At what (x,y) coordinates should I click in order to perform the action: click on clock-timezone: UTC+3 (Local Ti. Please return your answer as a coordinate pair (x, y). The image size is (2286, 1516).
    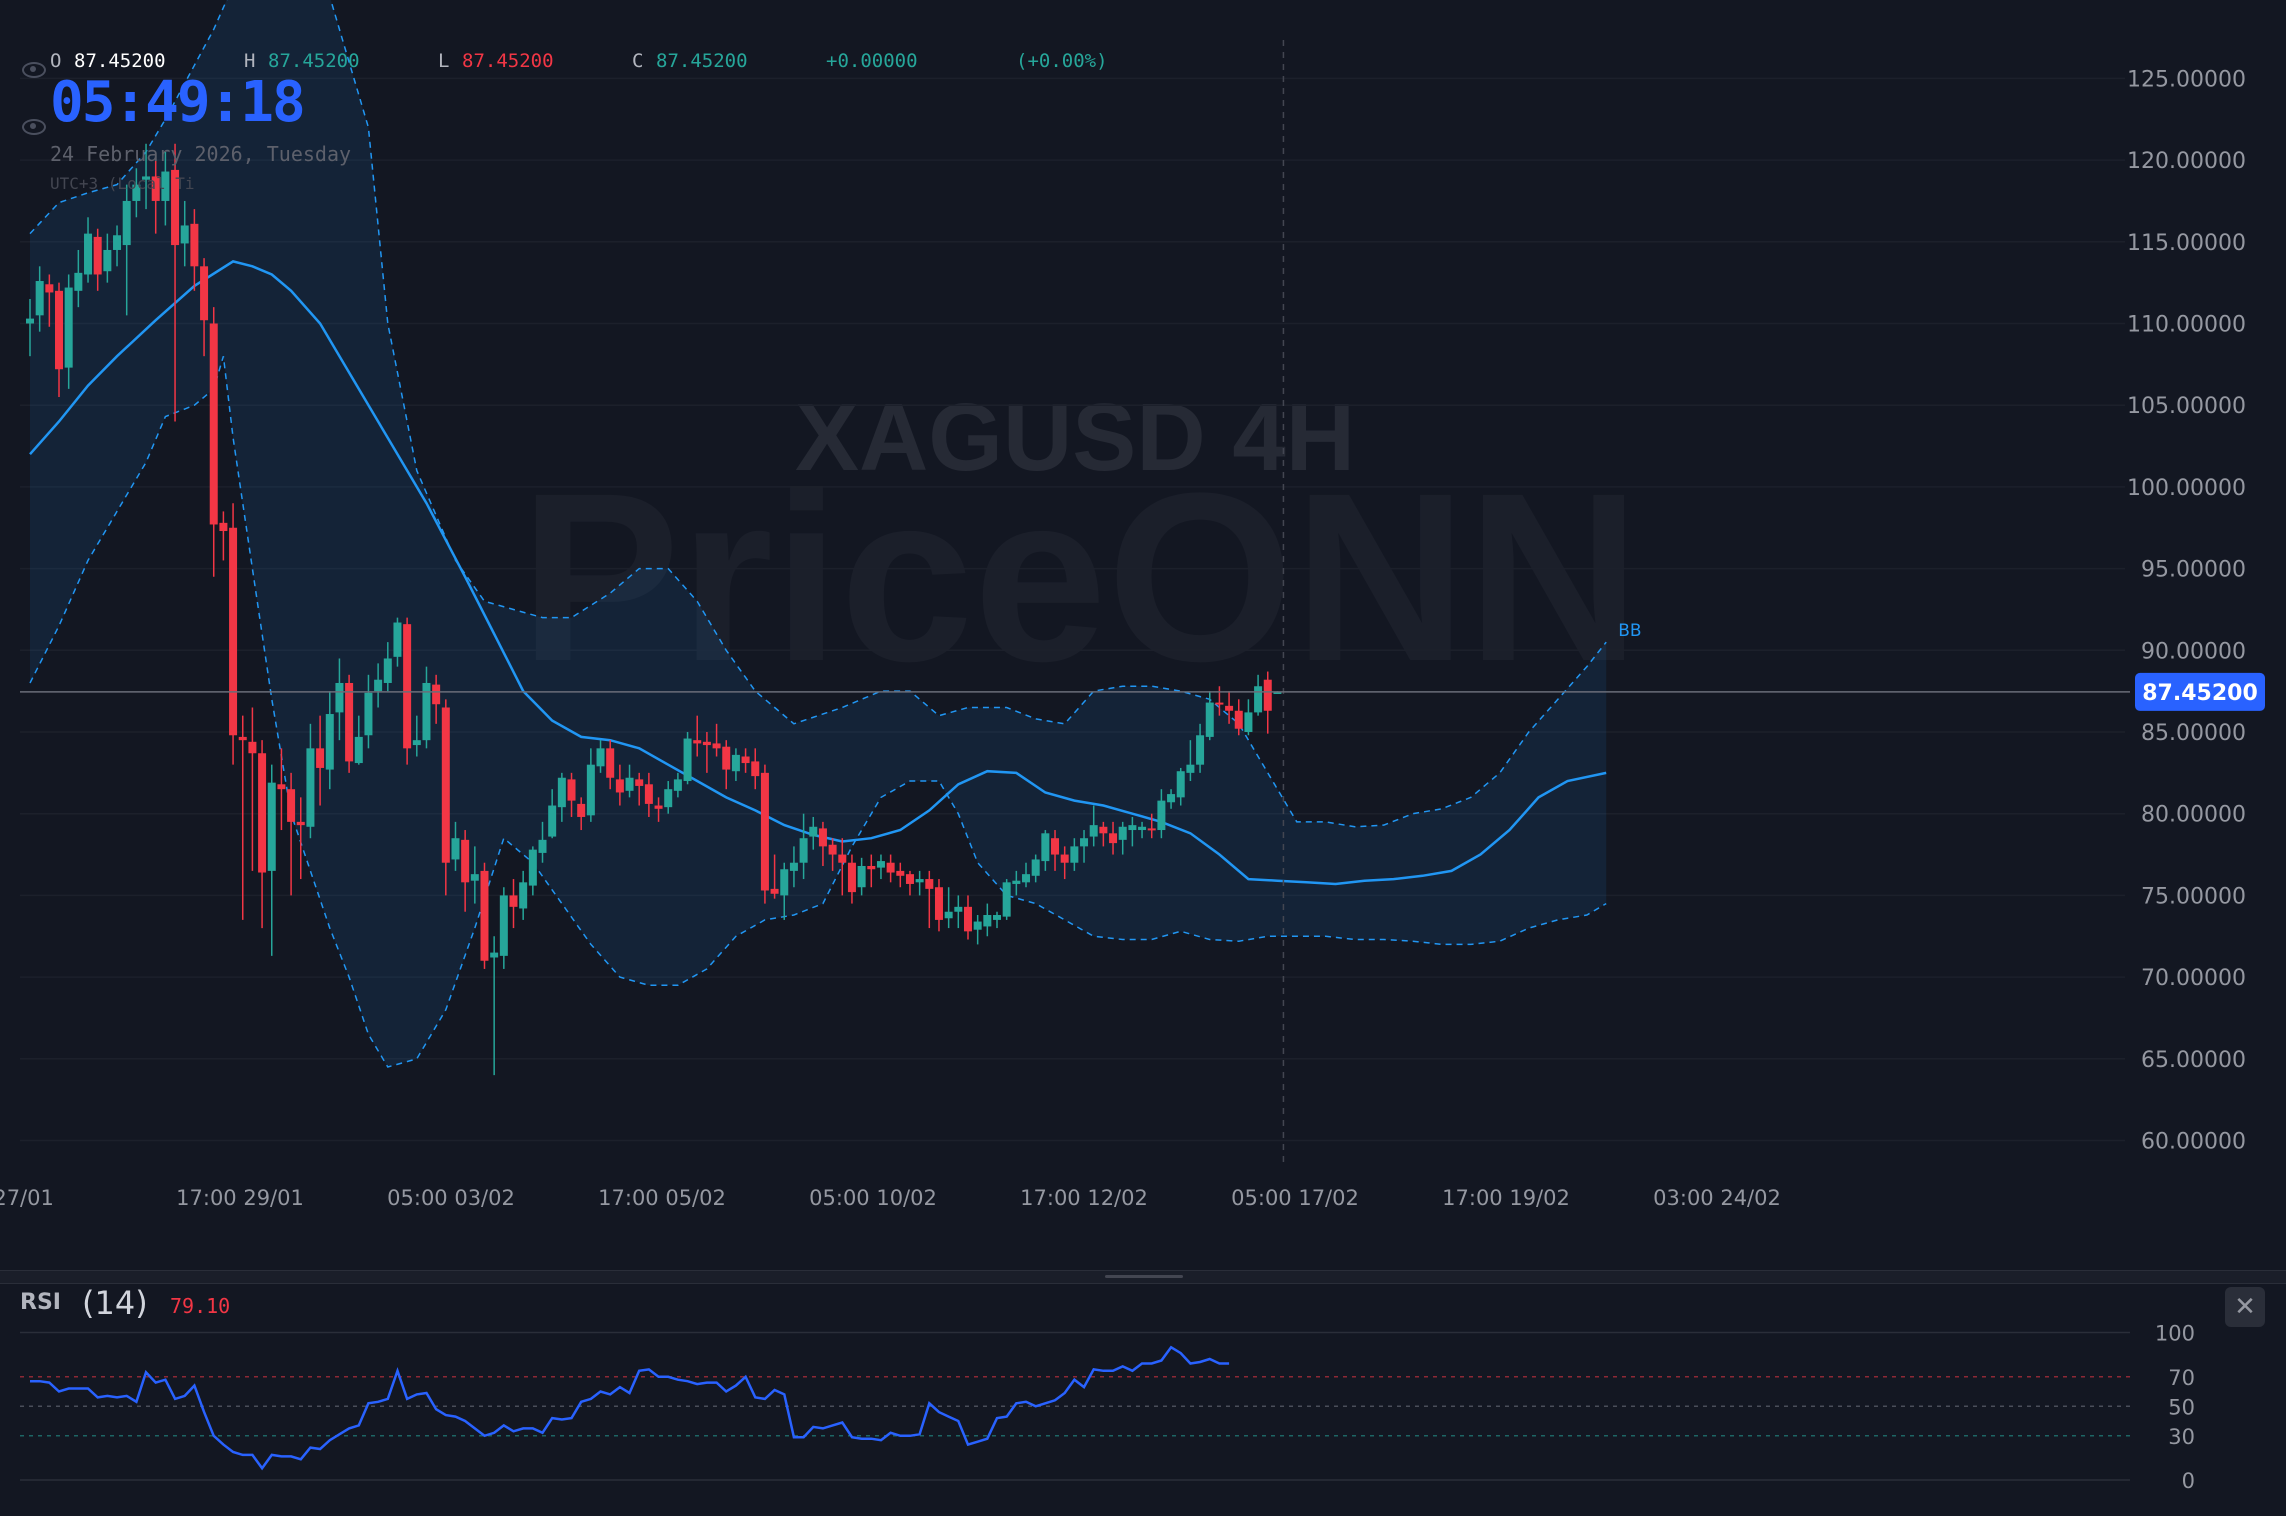
    Looking at the image, I should click on (122, 183).